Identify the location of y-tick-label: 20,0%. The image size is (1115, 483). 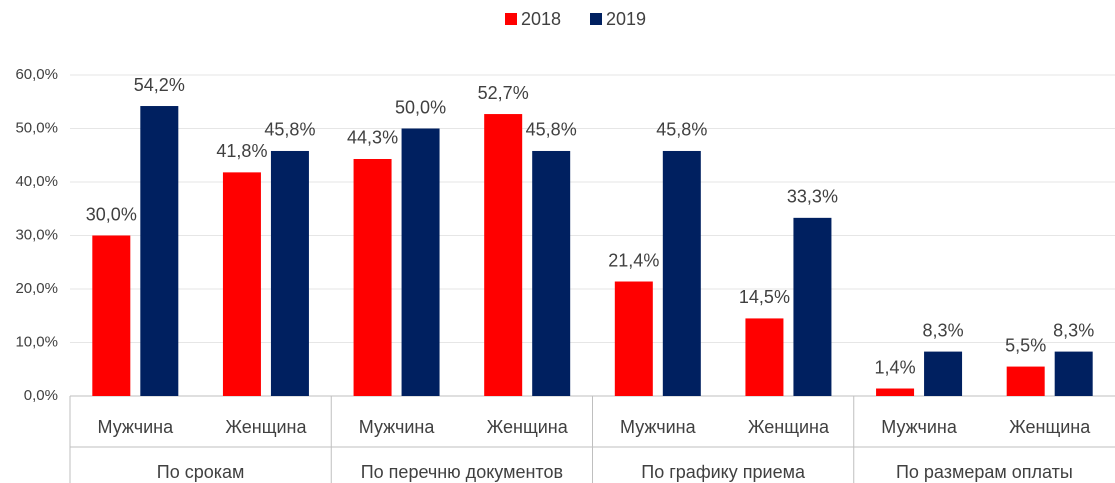
(36, 288).